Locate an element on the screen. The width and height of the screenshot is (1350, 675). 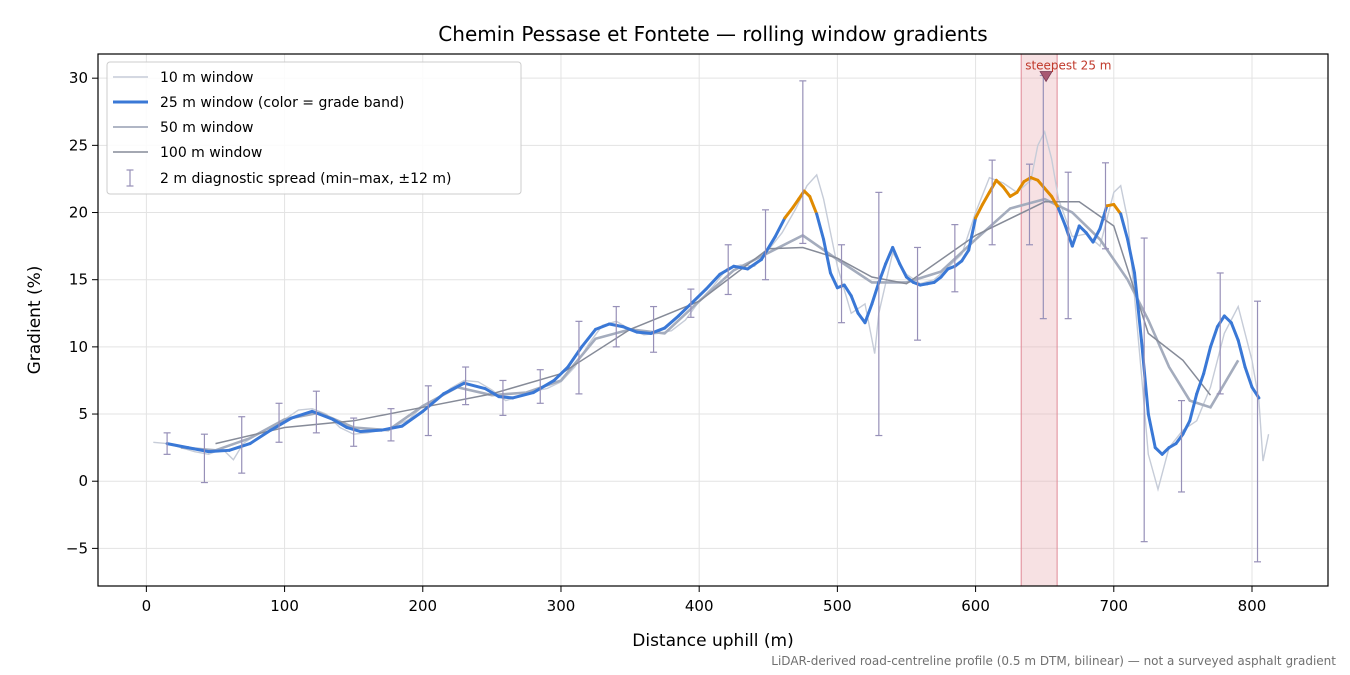
steepest-highlight is located at coordinates (1039, 320).